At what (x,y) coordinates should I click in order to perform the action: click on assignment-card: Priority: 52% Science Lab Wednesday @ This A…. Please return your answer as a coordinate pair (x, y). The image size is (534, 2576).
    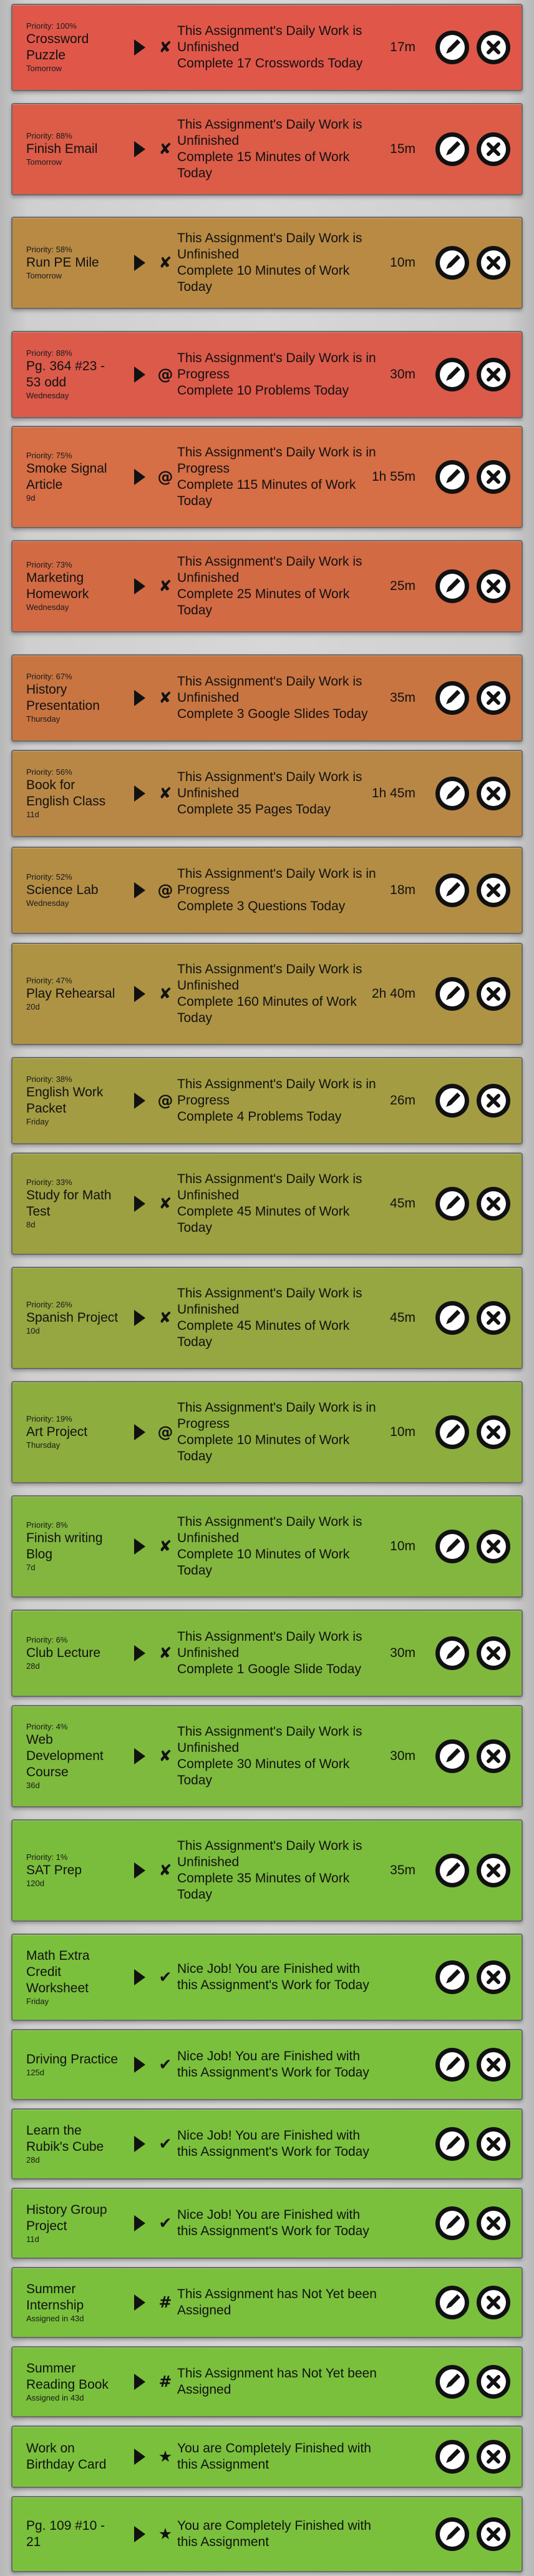
    Looking at the image, I should click on (267, 890).